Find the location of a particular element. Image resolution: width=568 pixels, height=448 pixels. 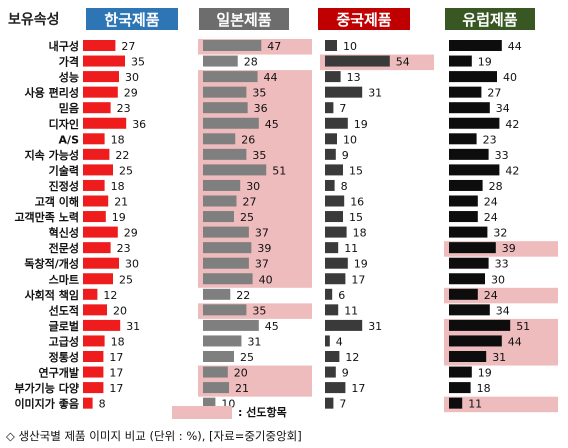

data-label: 20 is located at coordinates (241, 373).